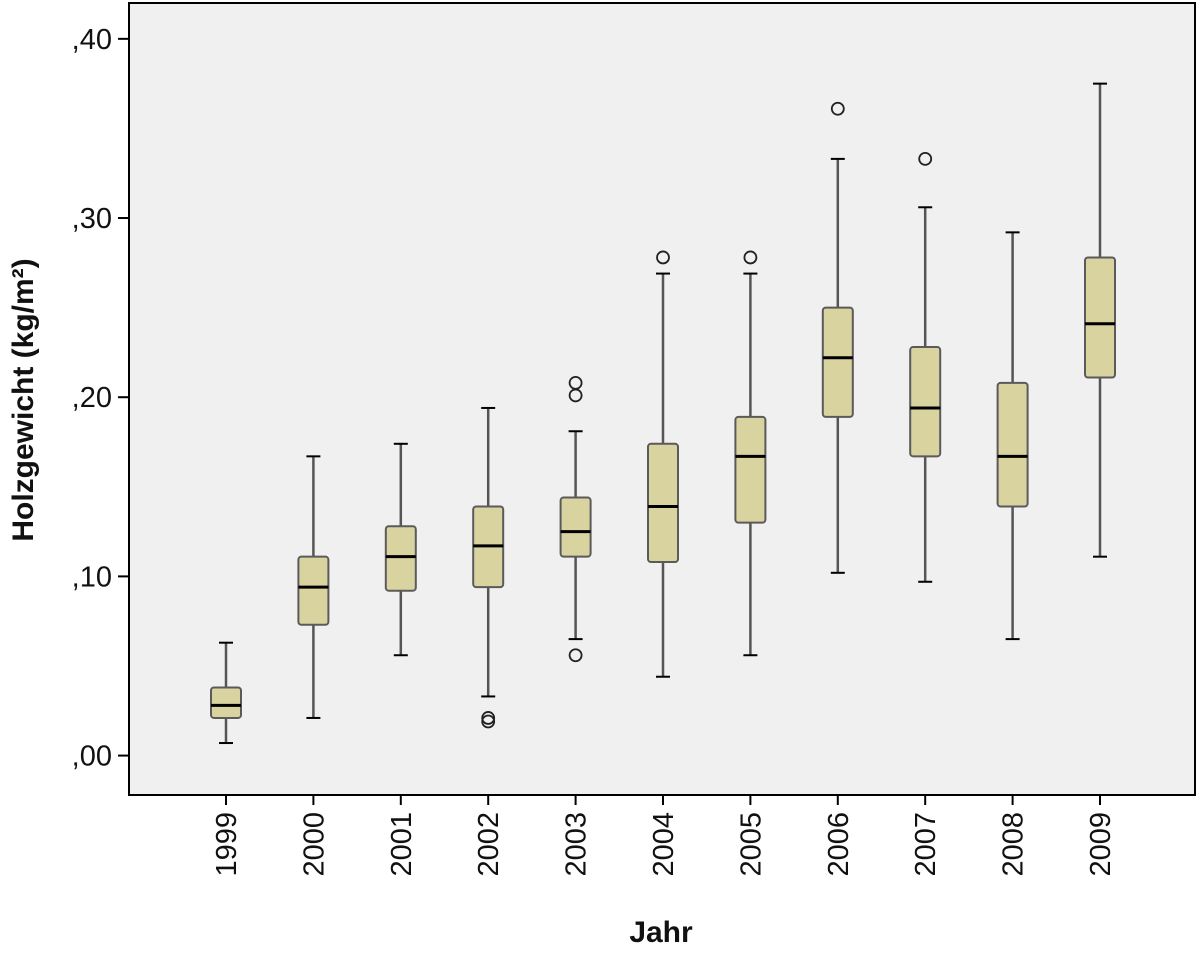  I want to click on x-tick-label: 2008, so click(1014, 844).